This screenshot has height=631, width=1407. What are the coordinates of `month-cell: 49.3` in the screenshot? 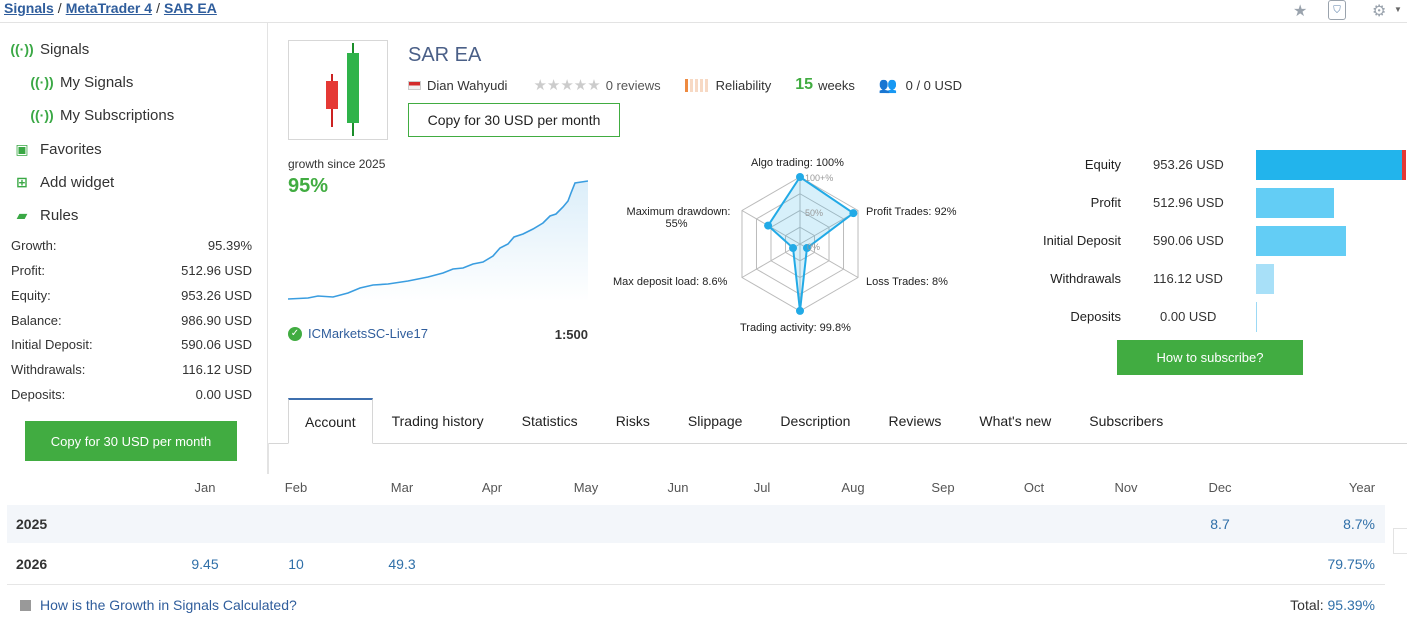 It's located at (402, 564).